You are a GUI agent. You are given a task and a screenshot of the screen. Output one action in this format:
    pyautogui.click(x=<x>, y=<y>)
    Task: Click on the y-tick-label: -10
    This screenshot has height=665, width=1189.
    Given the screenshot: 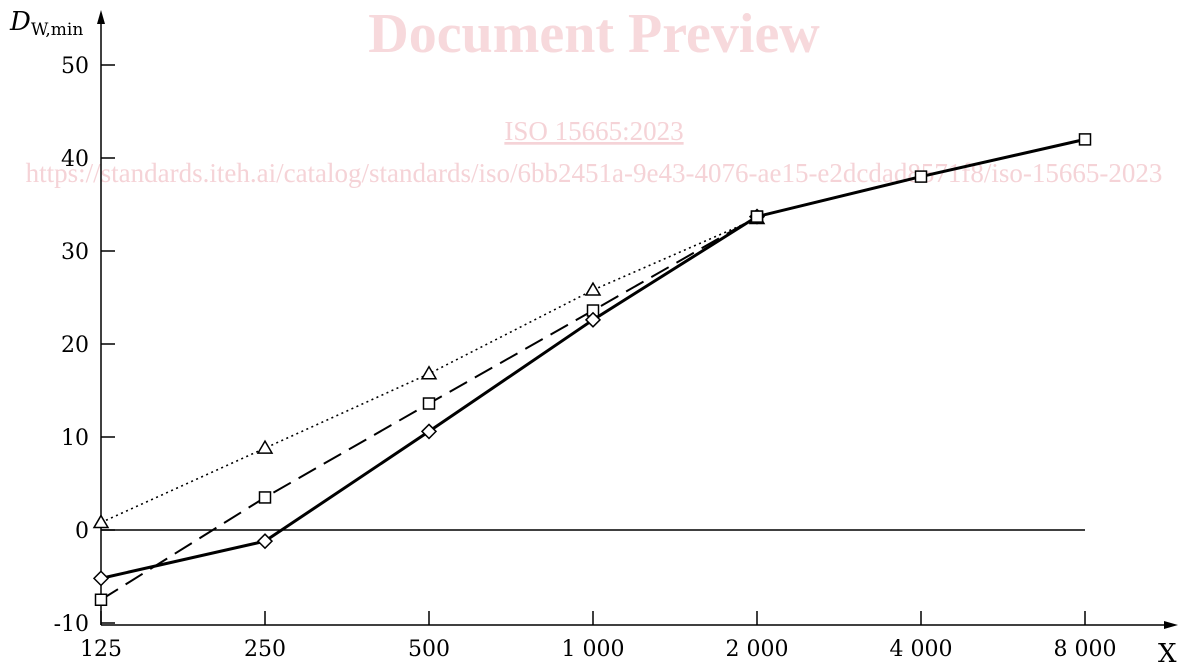 What is the action you would take?
    pyautogui.click(x=71, y=624)
    